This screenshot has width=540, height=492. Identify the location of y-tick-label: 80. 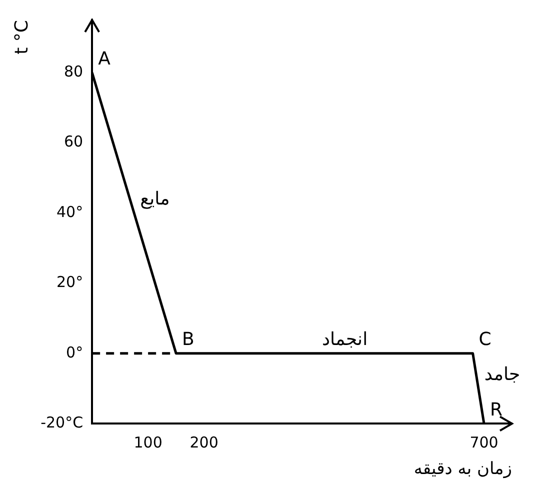
(74, 71).